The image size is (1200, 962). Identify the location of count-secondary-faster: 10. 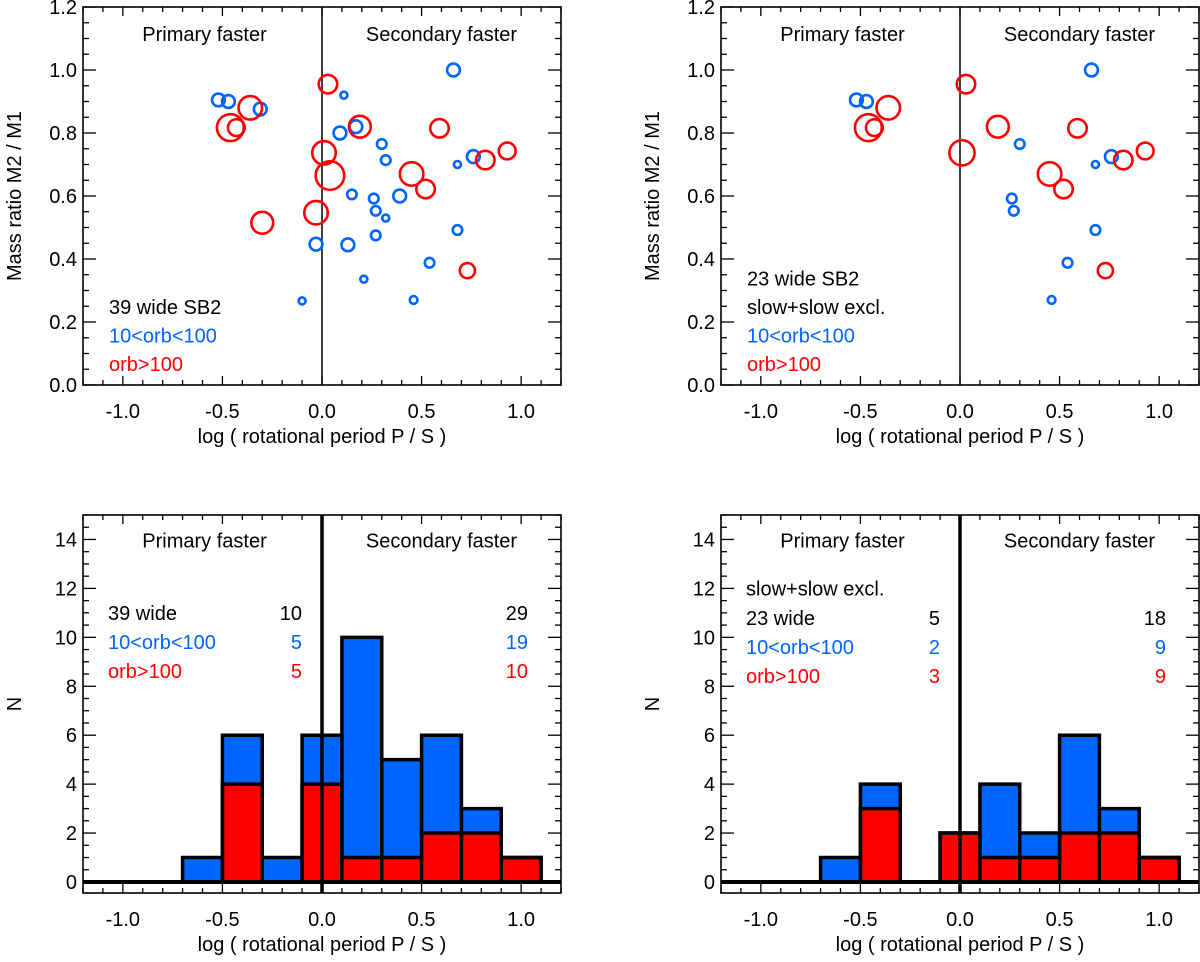
(517, 672).